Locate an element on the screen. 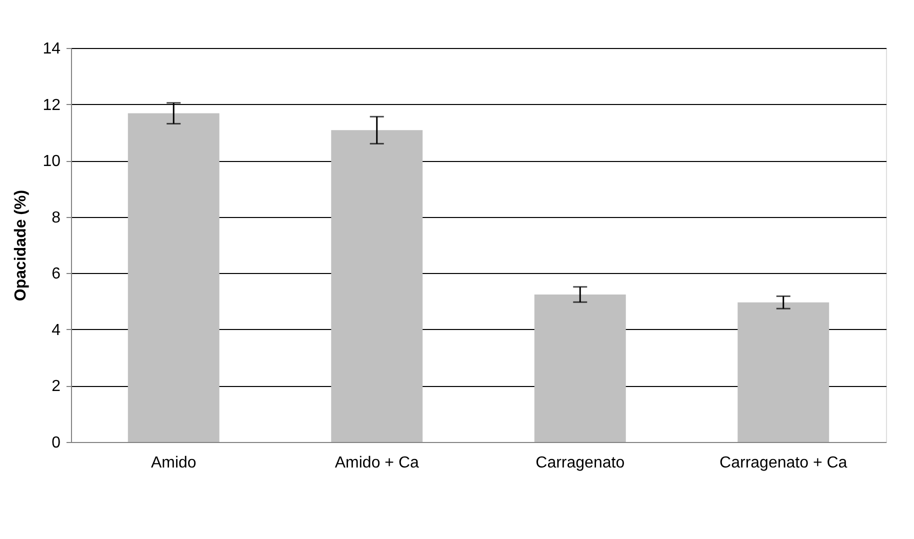 Image resolution: width=914 pixels, height=539 pixels. y-tick-label: 6 is located at coordinates (56, 274).